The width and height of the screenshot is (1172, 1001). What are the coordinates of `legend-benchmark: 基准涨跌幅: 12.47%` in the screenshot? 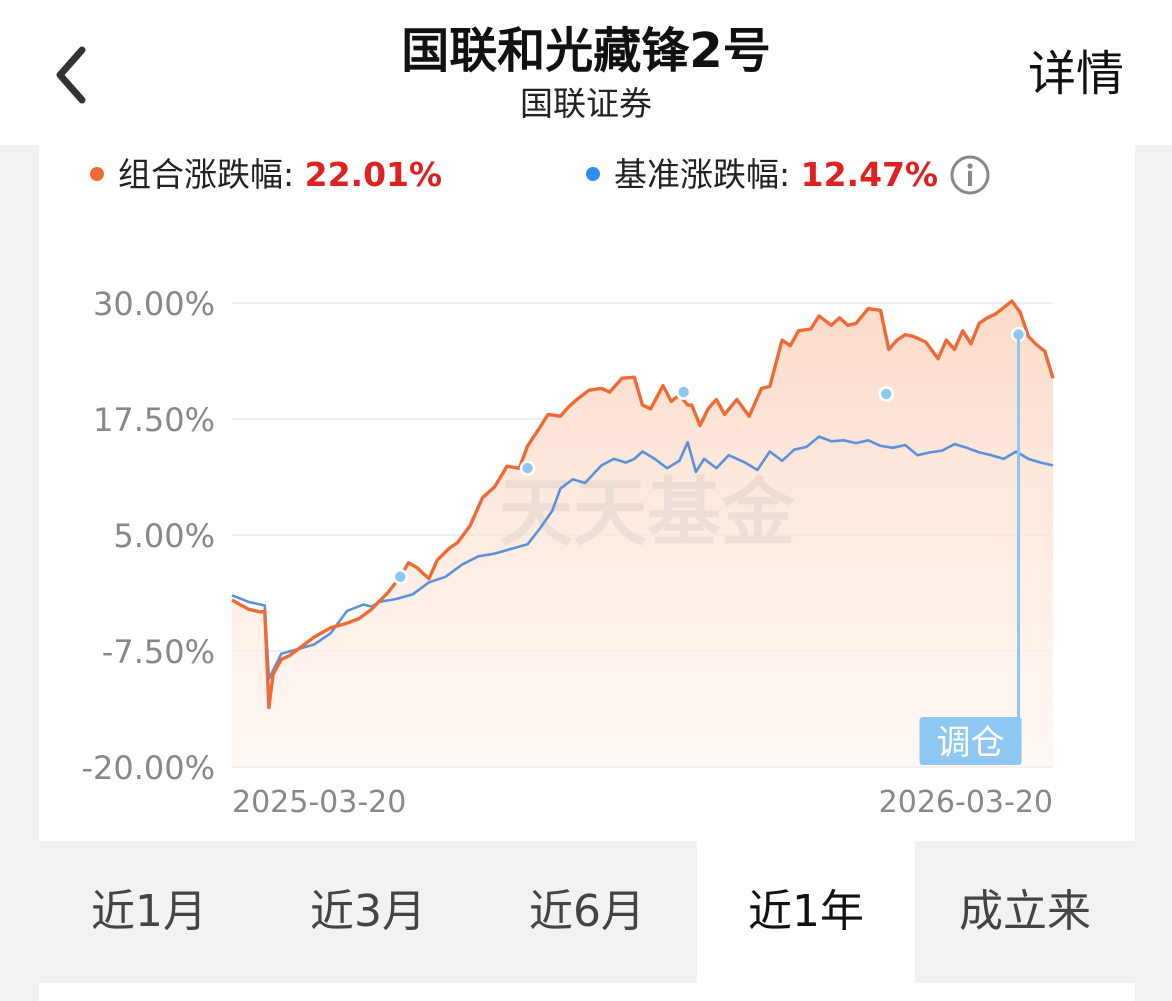 It's located at (762, 175).